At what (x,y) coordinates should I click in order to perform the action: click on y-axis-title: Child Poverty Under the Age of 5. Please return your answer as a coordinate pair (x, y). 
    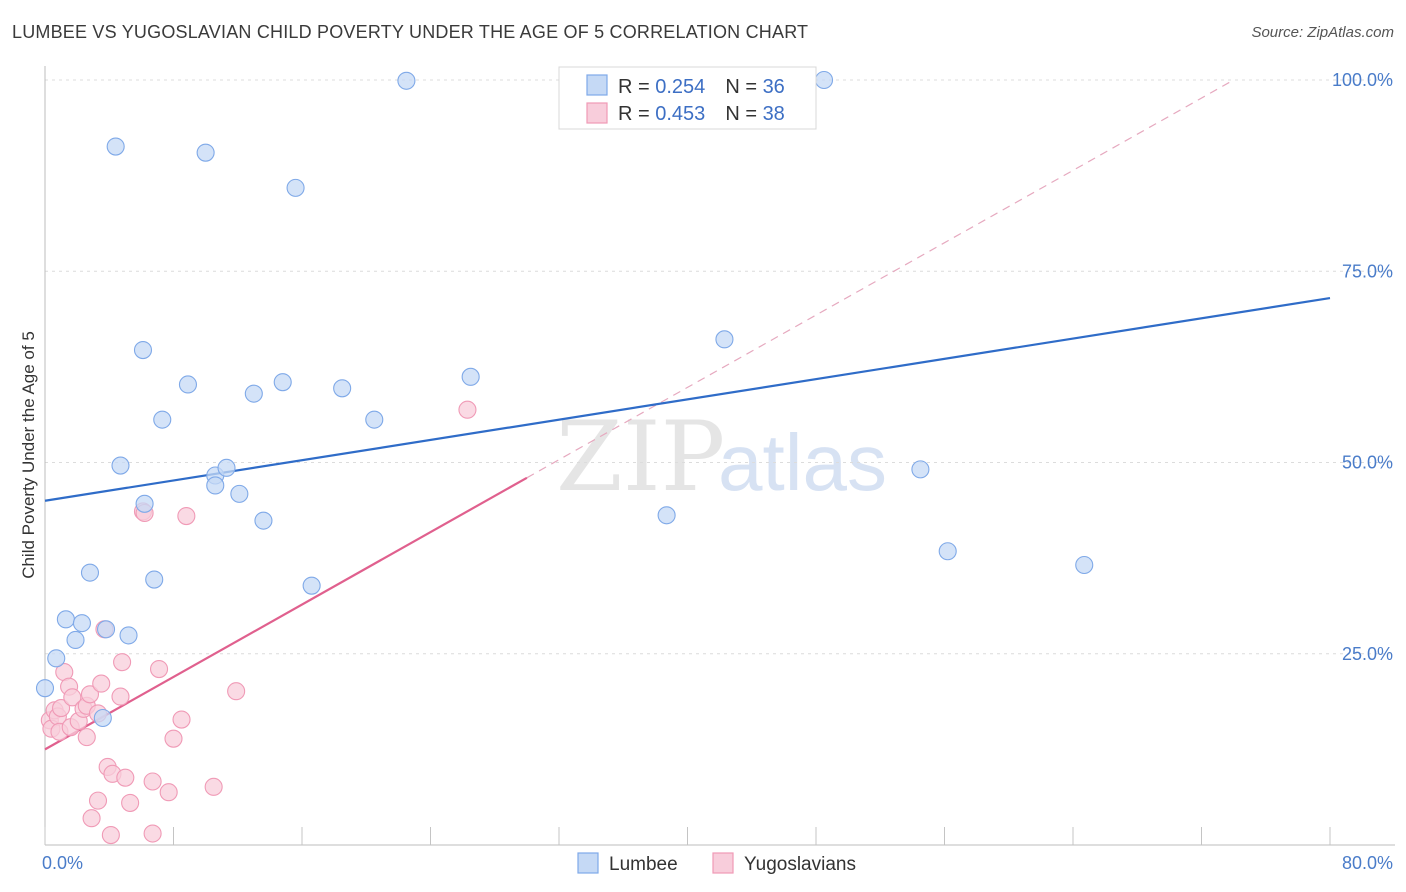
    Looking at the image, I should click on (28, 455).